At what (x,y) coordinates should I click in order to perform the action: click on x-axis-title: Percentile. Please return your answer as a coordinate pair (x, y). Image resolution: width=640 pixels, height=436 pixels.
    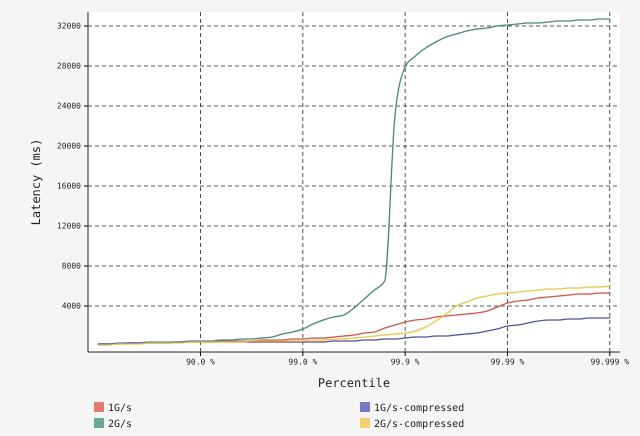
    Looking at the image, I should click on (354, 383).